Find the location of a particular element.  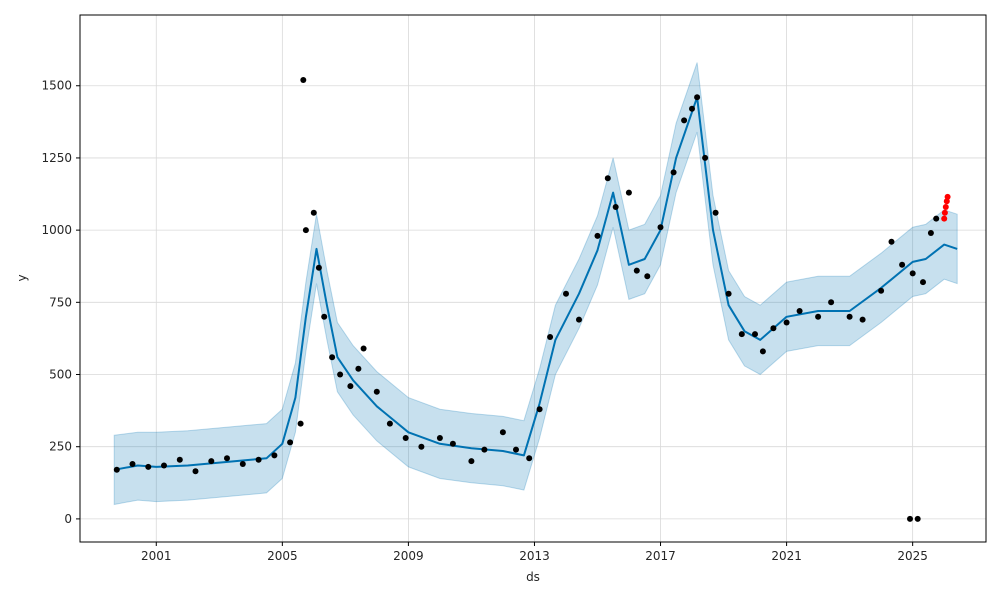

x-tick-label: 2013 is located at coordinates (534, 556).